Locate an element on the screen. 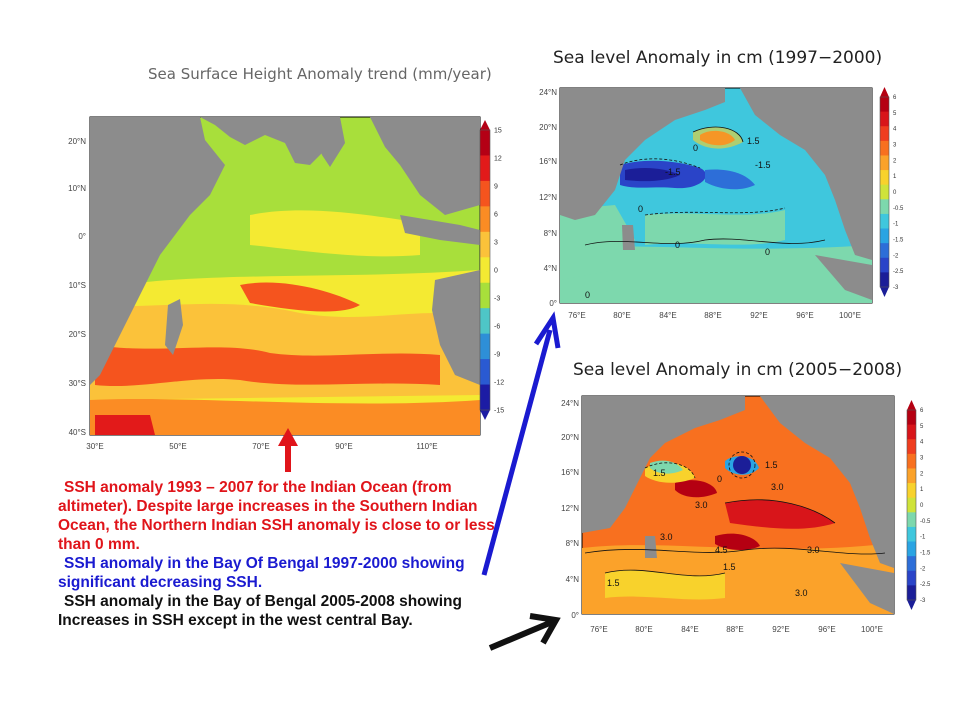 The height and width of the screenshot is (720, 960). colorbar-tick-label: 3 is located at coordinates (895, 146).